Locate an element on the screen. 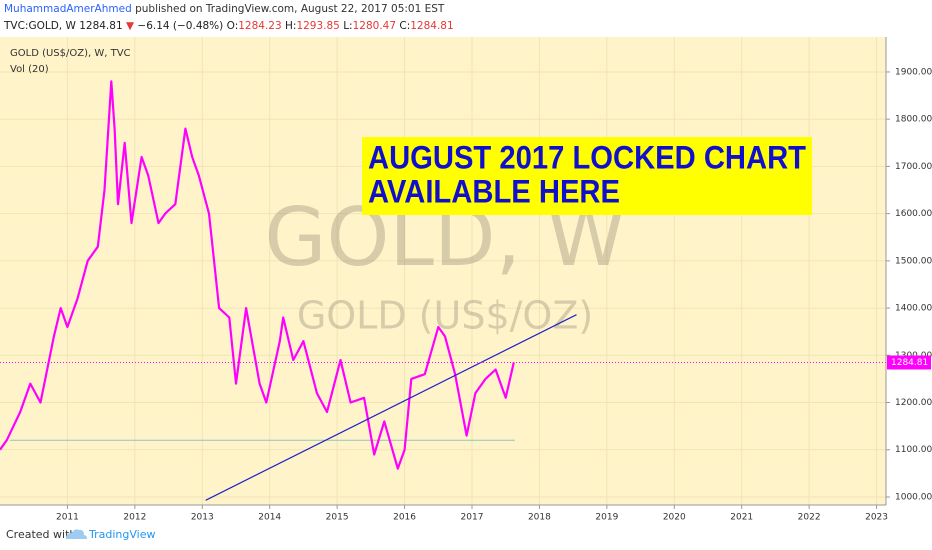 The height and width of the screenshot is (550, 932). change: −6.14 (−0.48%) is located at coordinates (180, 26).